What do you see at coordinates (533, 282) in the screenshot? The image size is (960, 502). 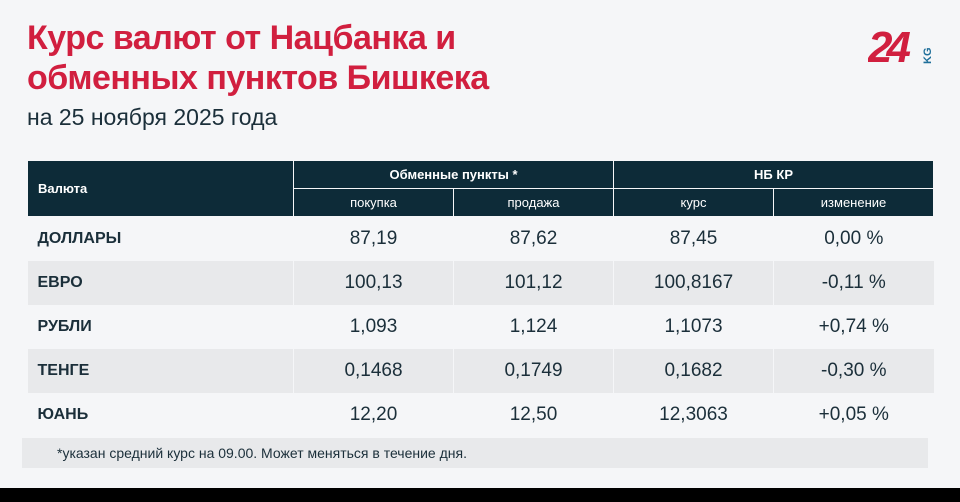 I see `cell-sell: 101,12` at bounding box center [533, 282].